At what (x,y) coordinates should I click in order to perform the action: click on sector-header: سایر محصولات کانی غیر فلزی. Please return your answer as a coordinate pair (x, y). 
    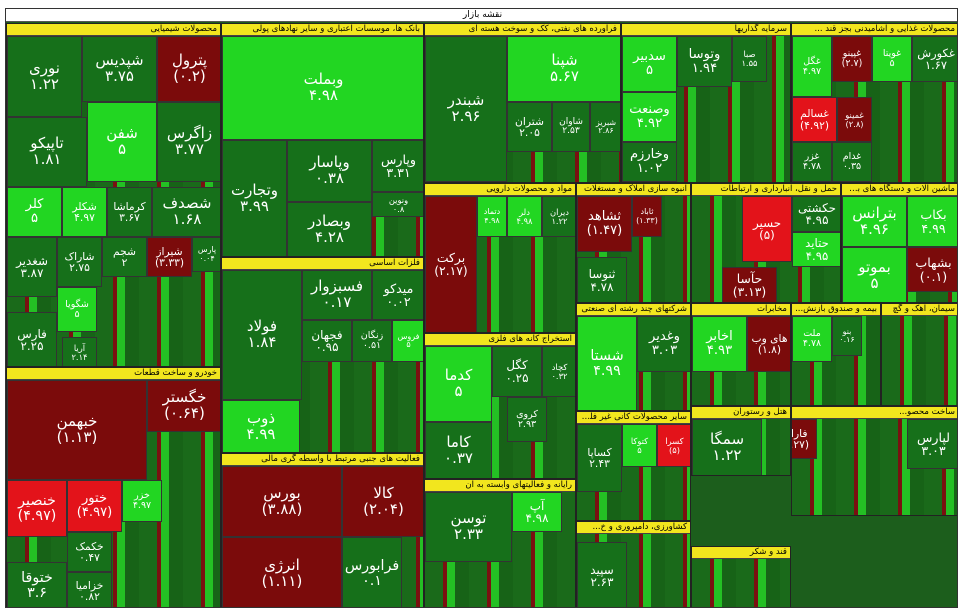
    Looking at the image, I should click on (633, 418).